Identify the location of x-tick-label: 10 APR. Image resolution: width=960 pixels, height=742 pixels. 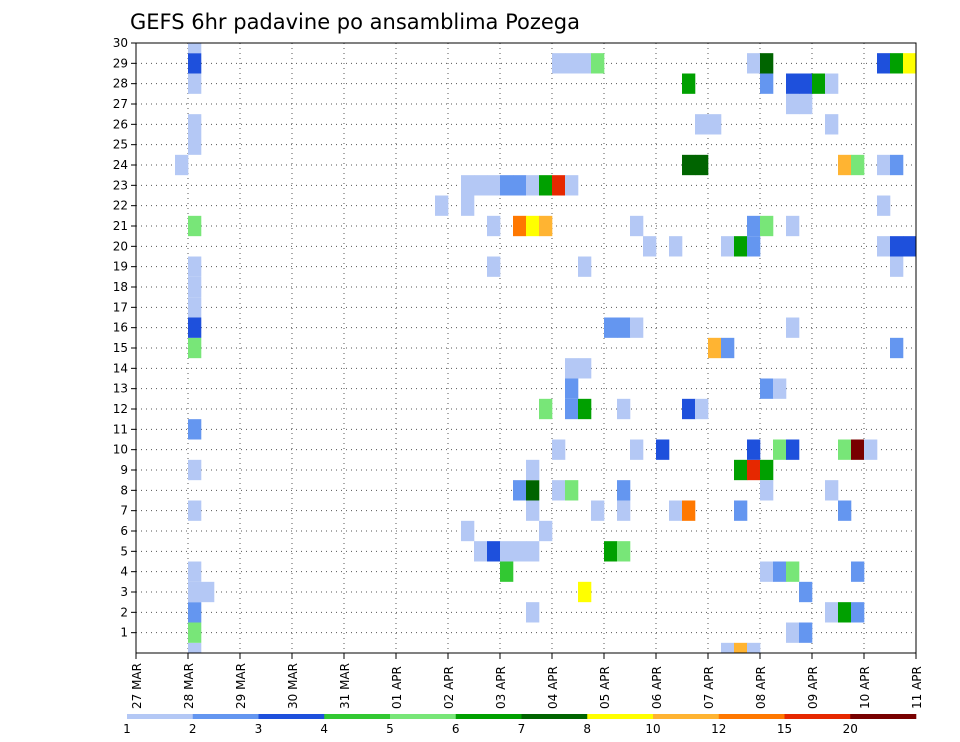
(865, 687).